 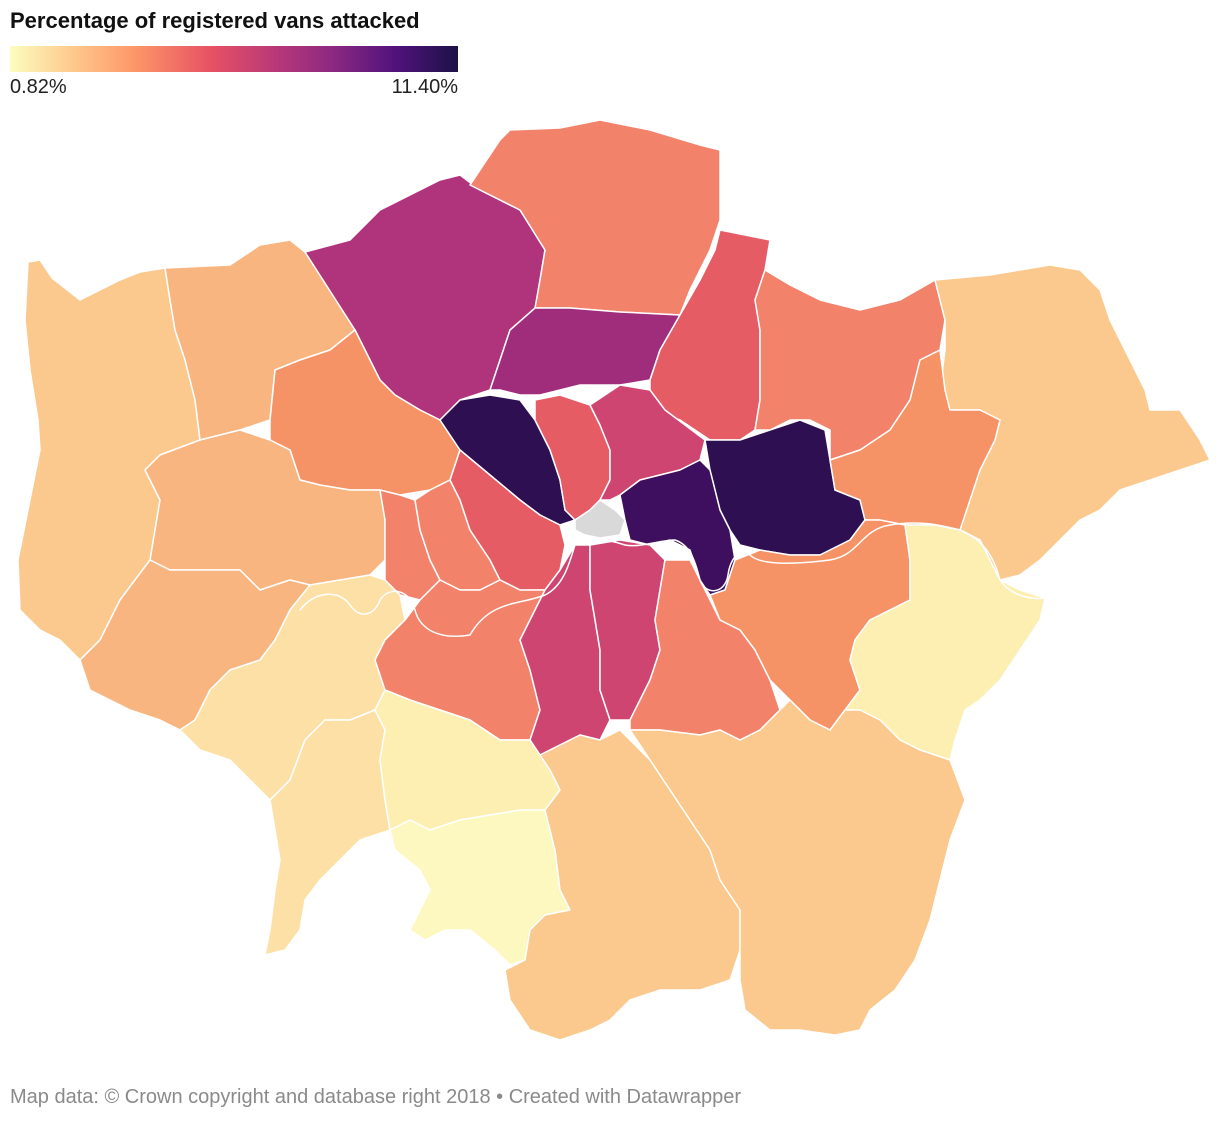 I want to click on legend-min-label: 0.82%, so click(x=38, y=87).